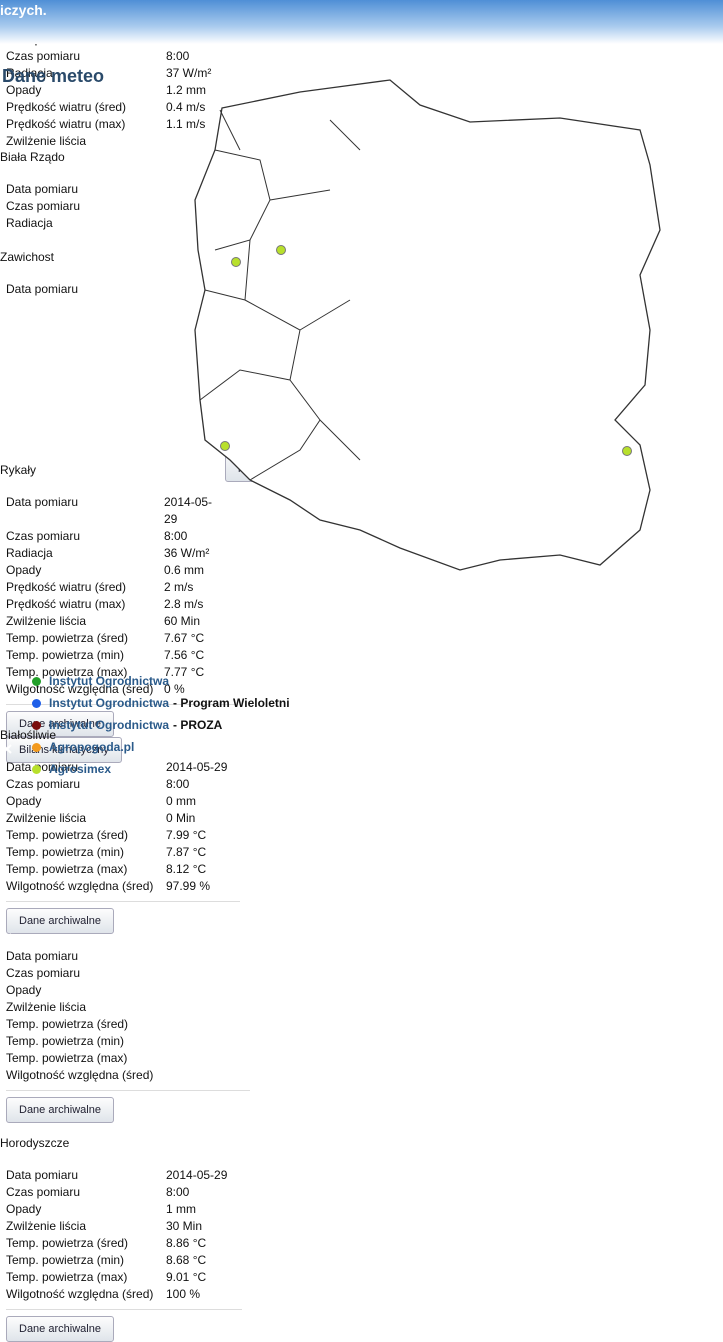 The height and width of the screenshot is (1342, 723). What do you see at coordinates (182, 621) in the screenshot?
I see `value: 60 Min` at bounding box center [182, 621].